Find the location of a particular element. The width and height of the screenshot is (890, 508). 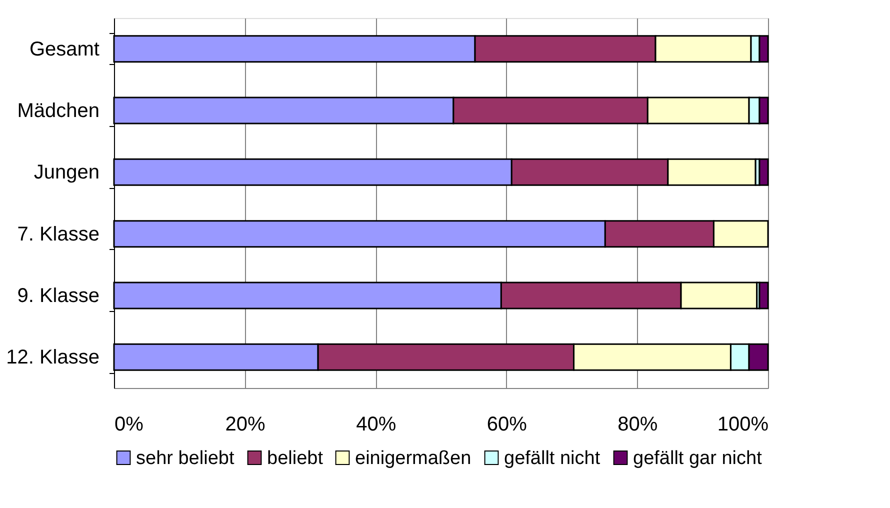

legend-label: gefällt gar nicht is located at coordinates (698, 458).